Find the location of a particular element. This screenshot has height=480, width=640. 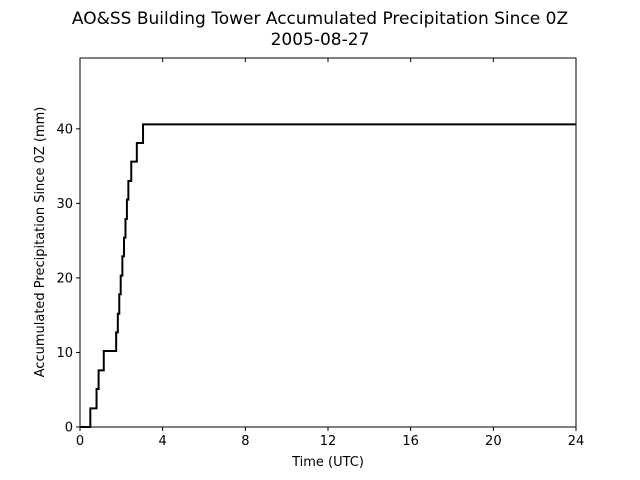

y-tick-label: 10 is located at coordinates (64, 353).